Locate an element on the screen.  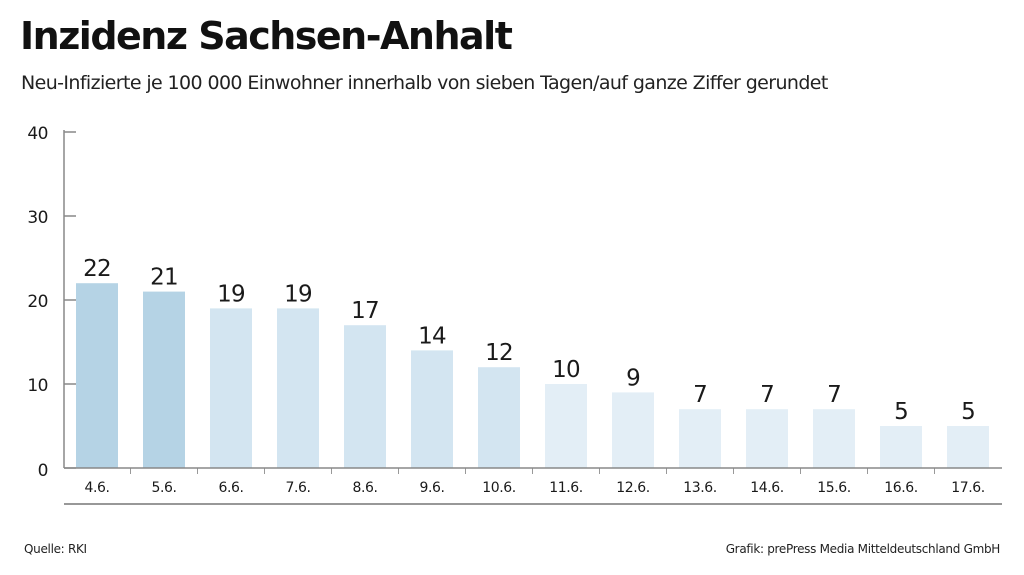
y-tick-label: 40 is located at coordinates (37, 134).